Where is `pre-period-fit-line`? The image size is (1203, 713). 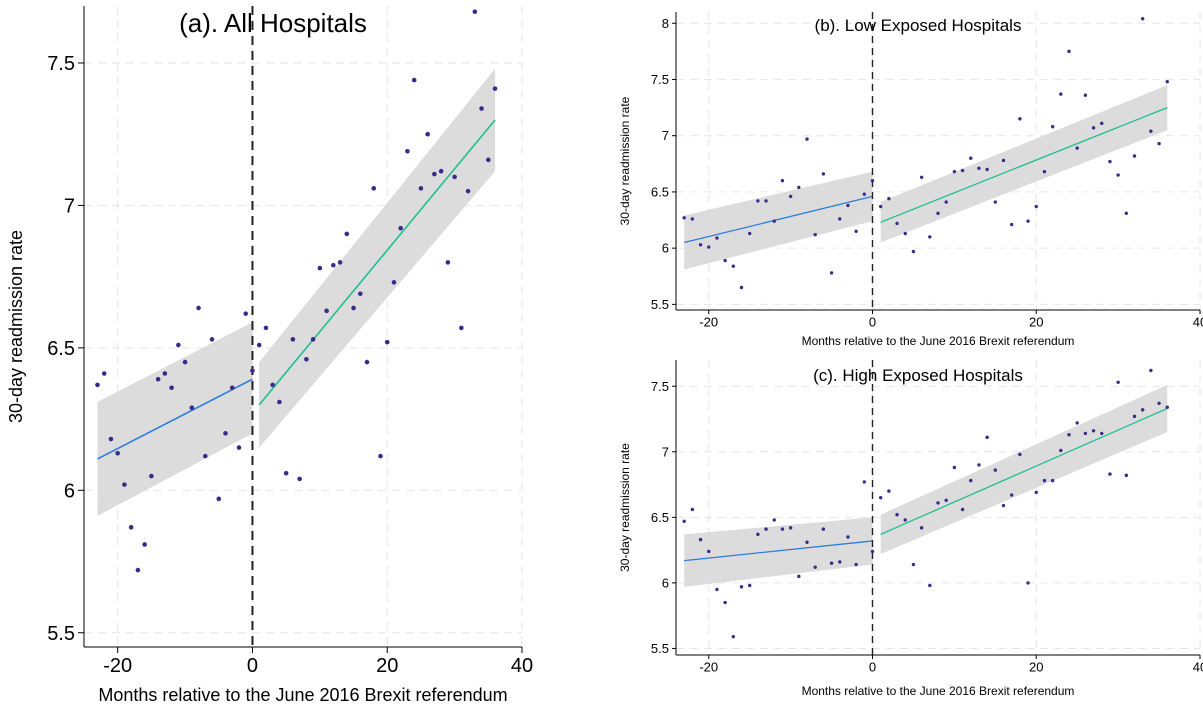 pre-period-fit-line is located at coordinates (778, 551).